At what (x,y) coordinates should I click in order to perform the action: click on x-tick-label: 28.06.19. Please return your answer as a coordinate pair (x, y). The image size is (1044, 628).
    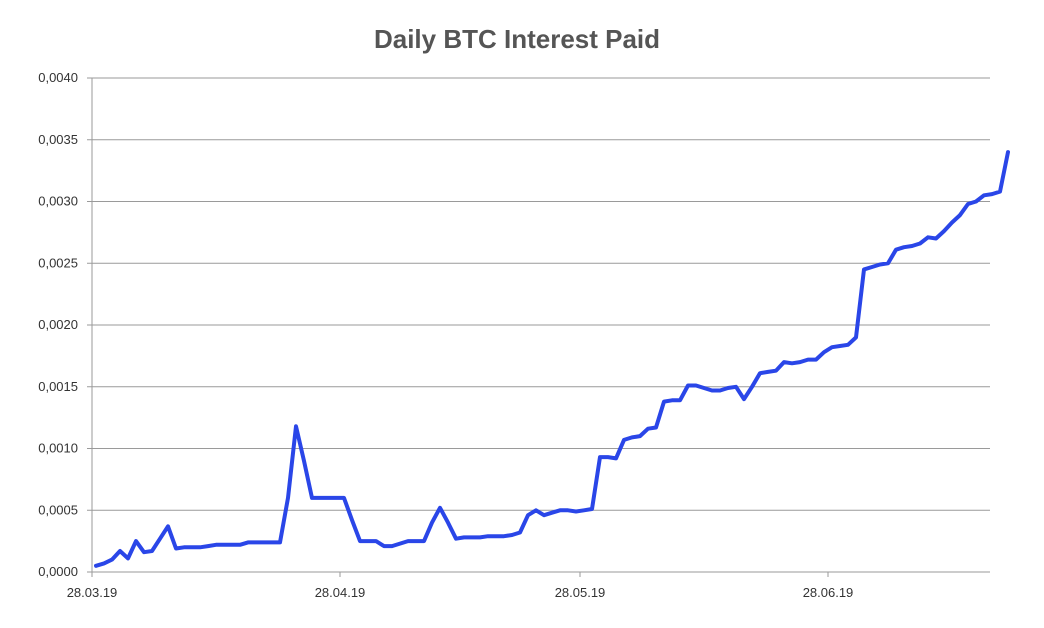
    Looking at the image, I should click on (828, 592).